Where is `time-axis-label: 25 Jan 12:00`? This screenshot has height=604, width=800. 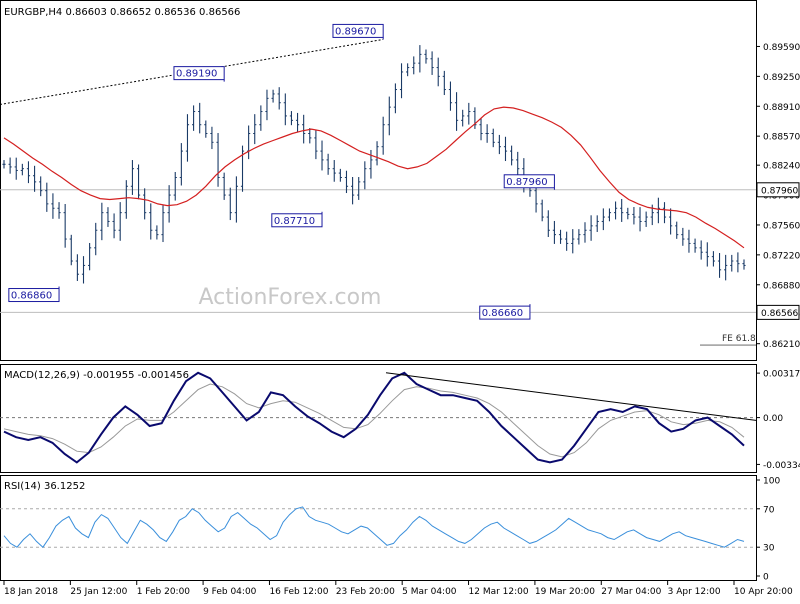 time-axis-label: 25 Jan 12:00 is located at coordinates (98, 592).